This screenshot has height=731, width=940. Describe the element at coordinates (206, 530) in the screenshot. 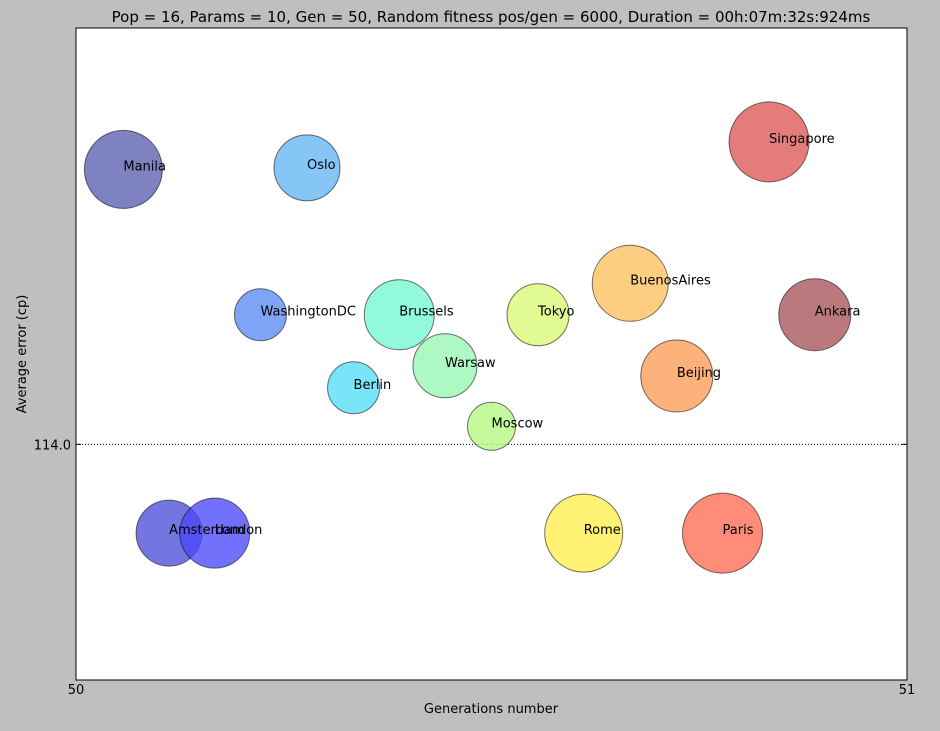

I see `bubble-label-amsterdam: Amsterdam` at that location.